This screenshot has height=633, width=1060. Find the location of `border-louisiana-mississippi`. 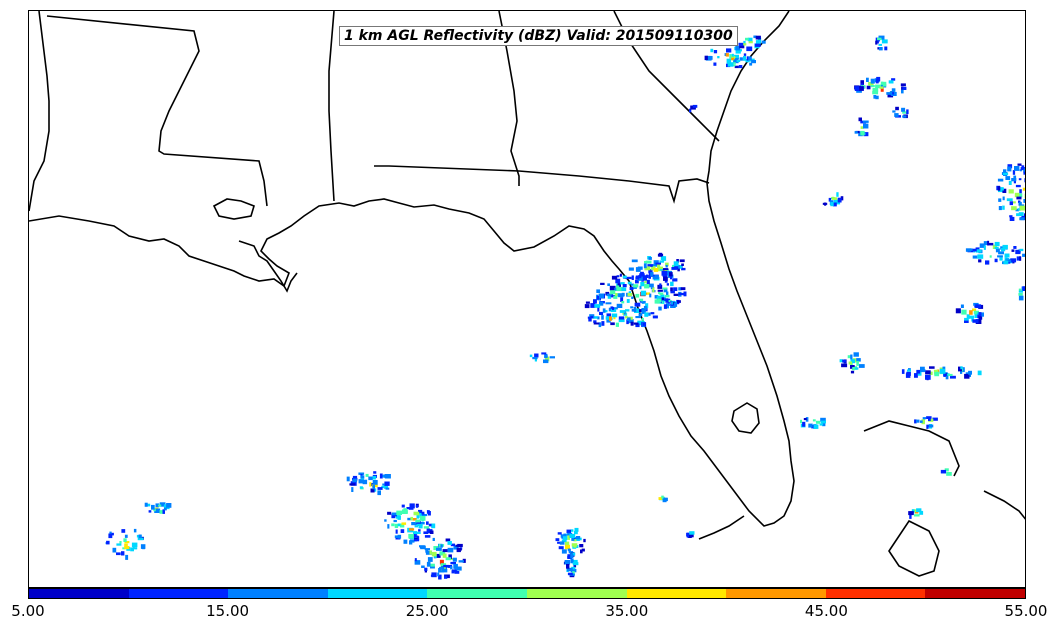

border-louisiana-mississippi is located at coordinates (157, 111).